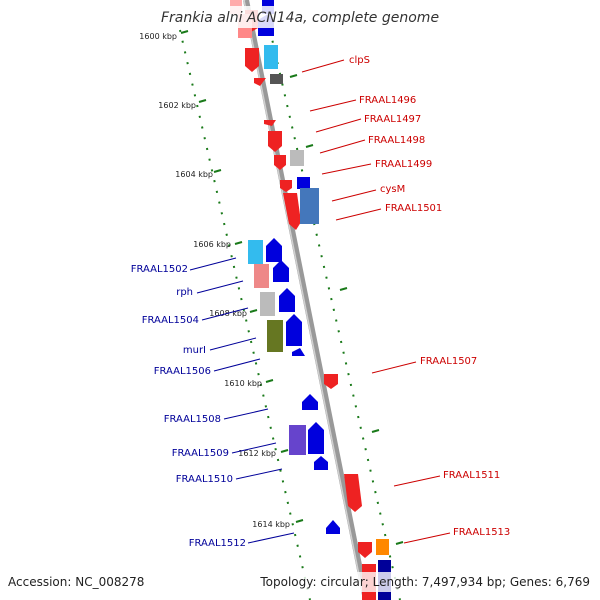  I want to click on kbp-label: 1610 kbp, so click(243, 383).